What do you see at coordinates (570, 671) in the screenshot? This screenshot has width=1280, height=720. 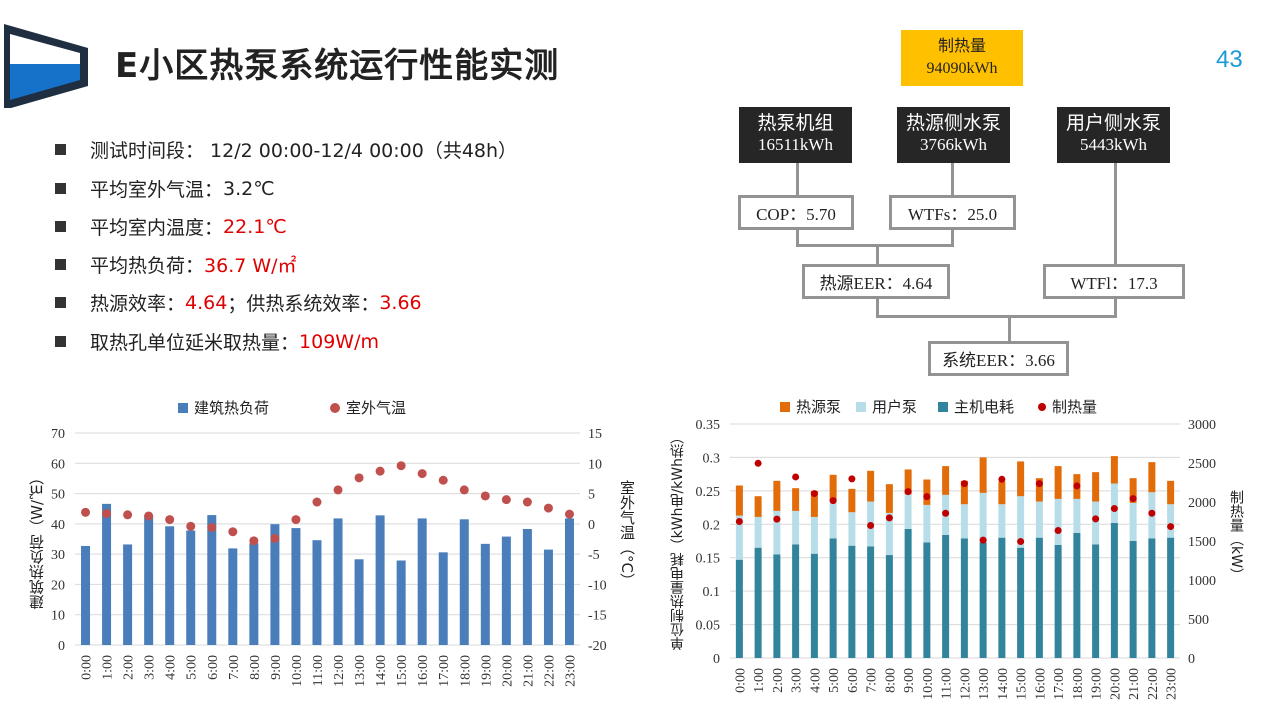 I see `x-tick-label: 23:00` at bounding box center [570, 671].